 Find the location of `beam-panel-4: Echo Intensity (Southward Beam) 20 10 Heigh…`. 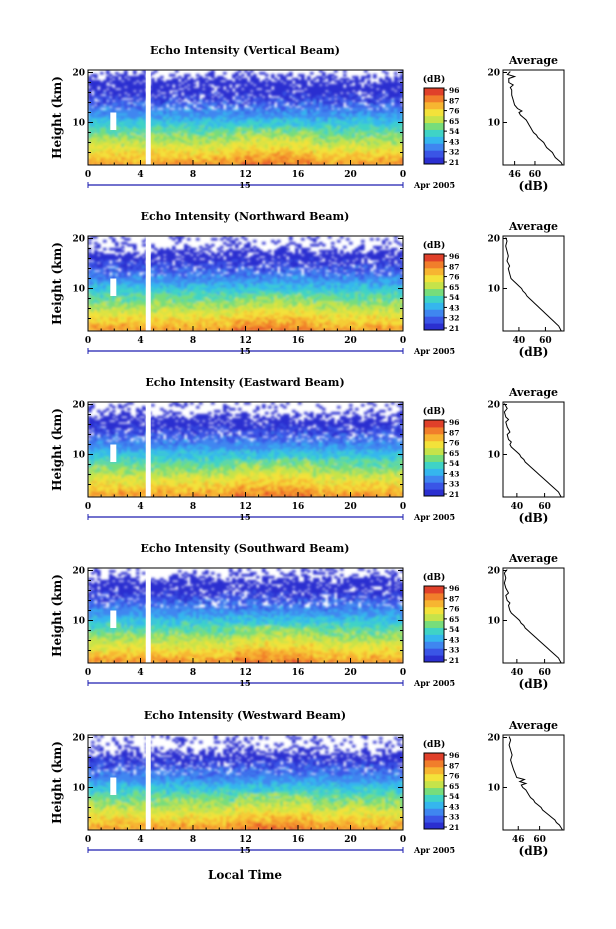

beam-panel-4: Echo Intensity (Southward Beam) 20 10 Heigh… is located at coordinates (307, 616).